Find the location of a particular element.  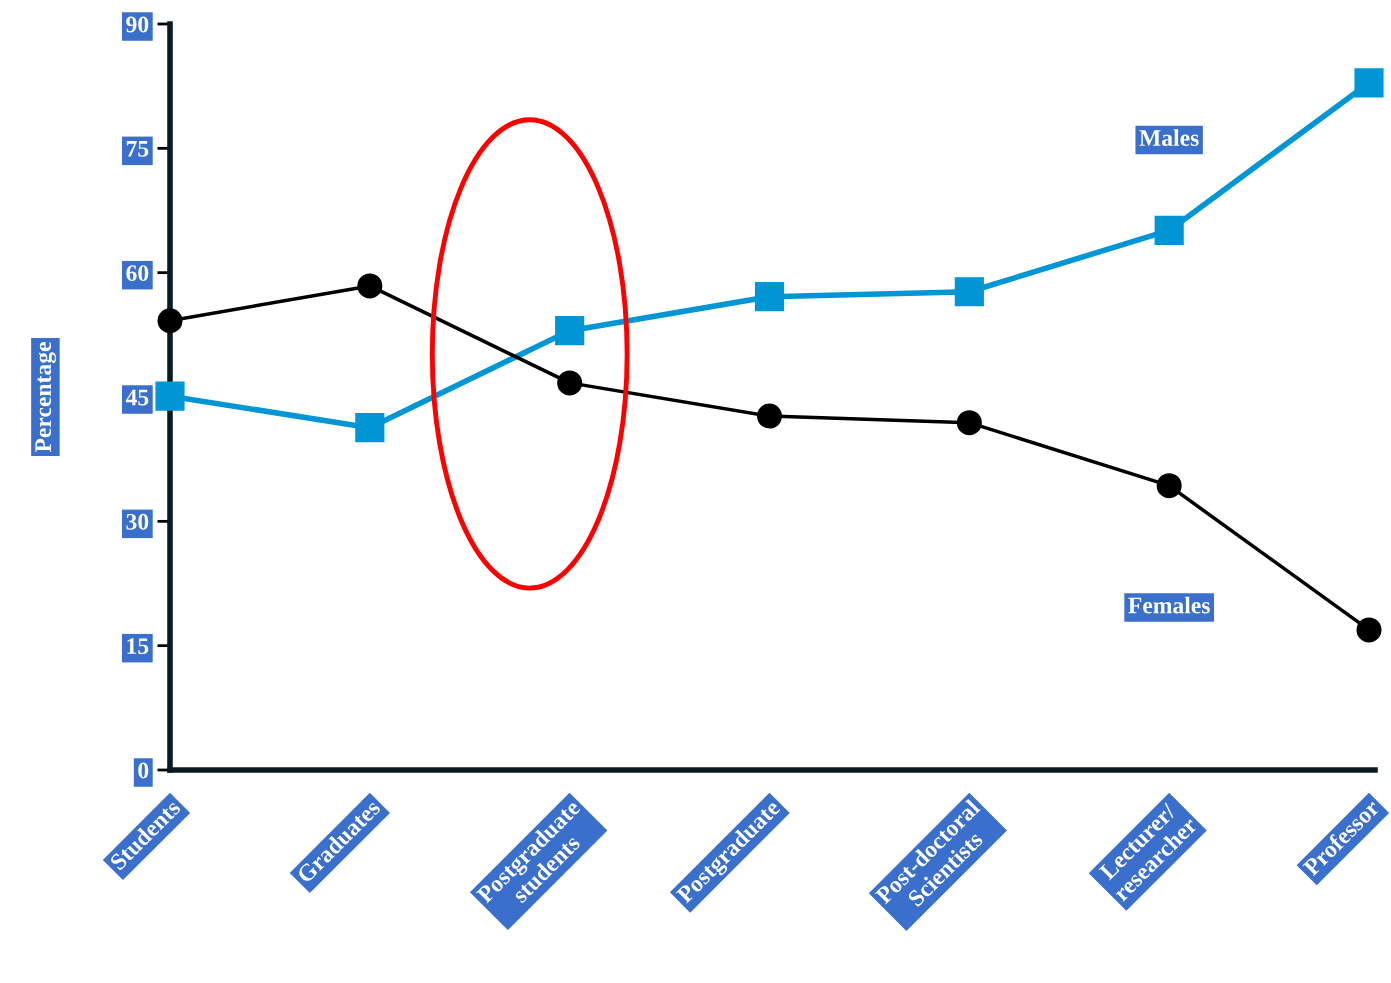

y-tick-label: 75 is located at coordinates (137, 149).